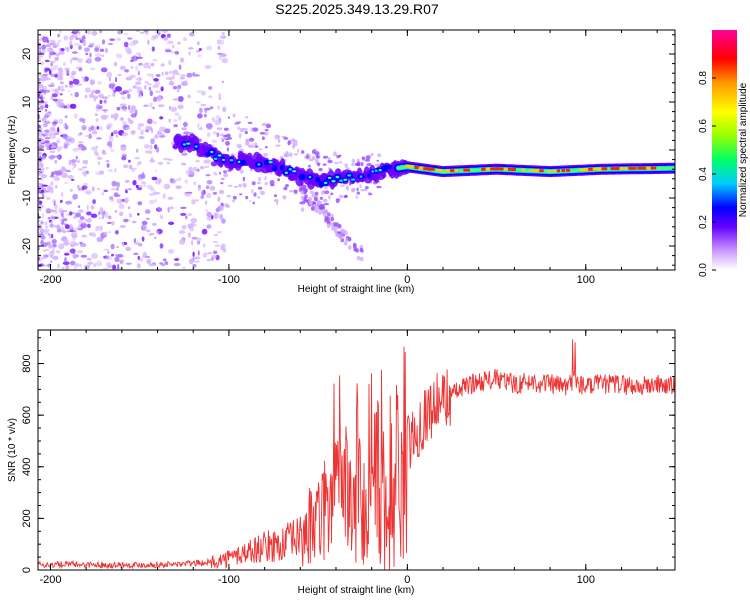 This screenshot has width=750, height=600. Describe the element at coordinates (27, 150) in the screenshot. I see `y-tick-label: 0` at that location.